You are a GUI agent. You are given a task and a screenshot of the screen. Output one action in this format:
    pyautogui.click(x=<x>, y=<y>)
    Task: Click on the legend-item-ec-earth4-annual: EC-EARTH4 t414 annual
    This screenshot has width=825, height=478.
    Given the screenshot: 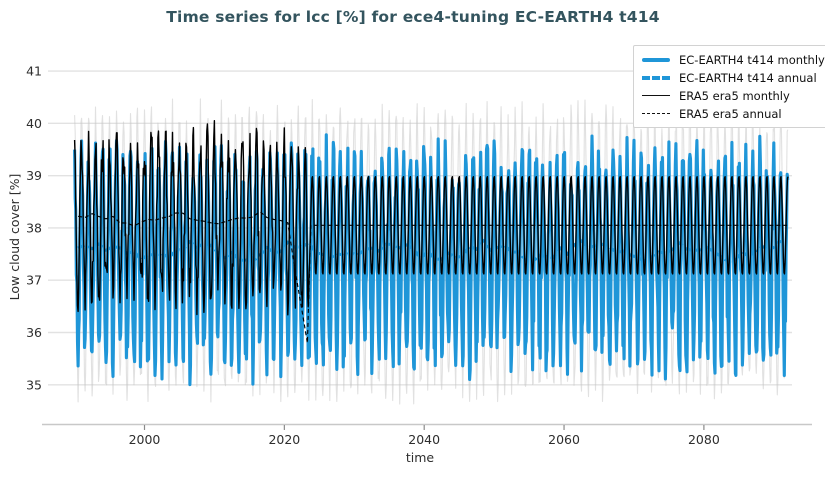 What is the action you would take?
    pyautogui.click(x=733, y=77)
    